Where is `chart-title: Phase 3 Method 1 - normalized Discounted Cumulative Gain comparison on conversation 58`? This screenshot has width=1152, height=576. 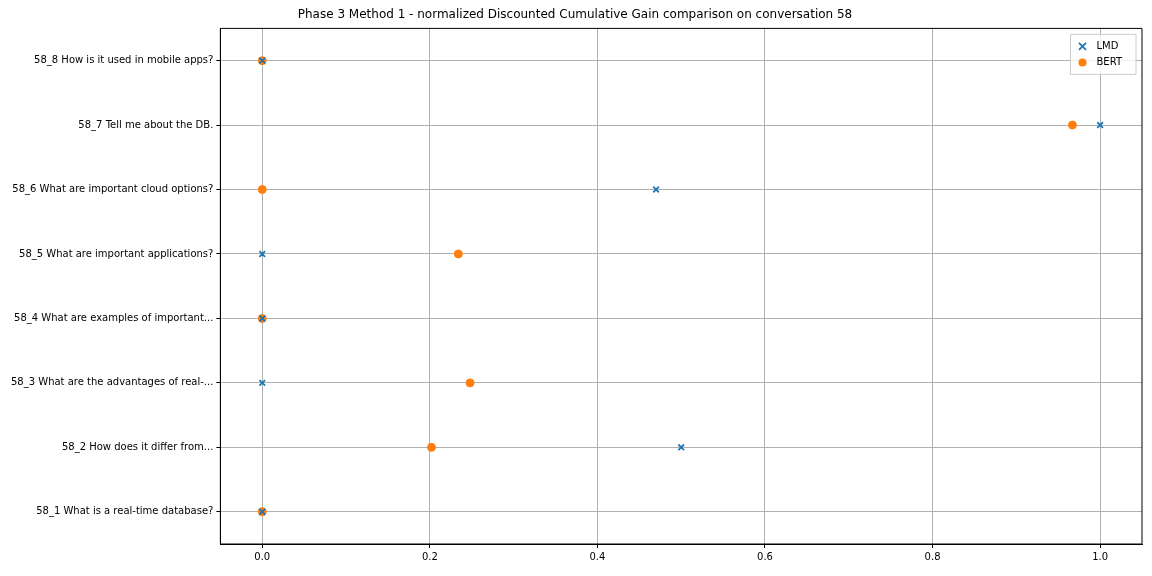
chart-title: Phase 3 Method 1 - normalized Discounted Cumulative Gain comparison on conversation 58 is located at coordinates (575, 14).